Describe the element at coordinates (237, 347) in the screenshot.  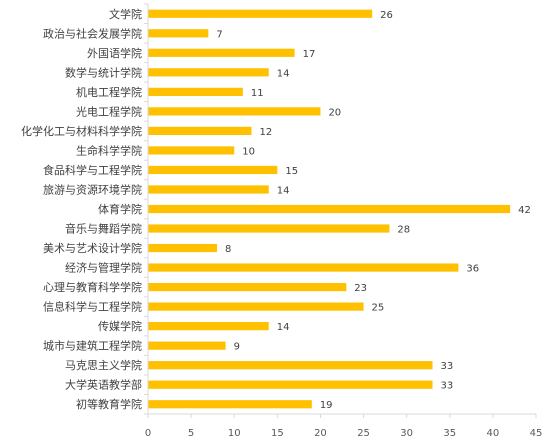
I see `value-label: 9` at that location.